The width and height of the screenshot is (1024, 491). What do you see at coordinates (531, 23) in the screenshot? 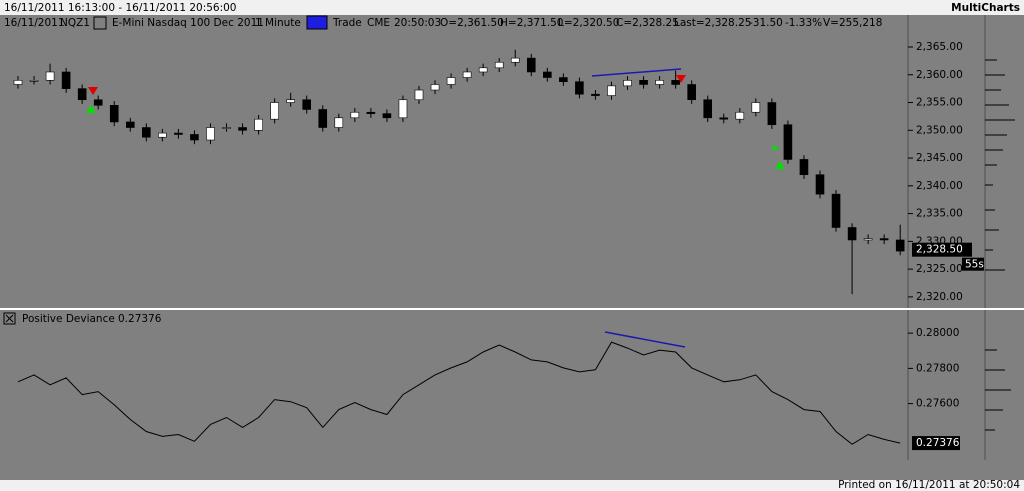
I see `header-high: H=2,371.50` at bounding box center [531, 23].